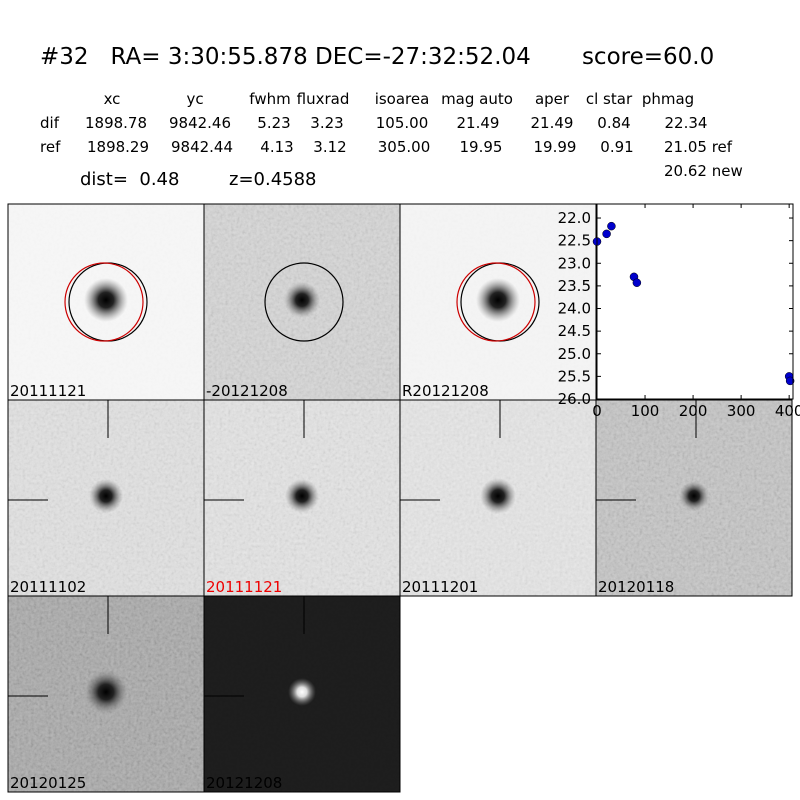 The height and width of the screenshot is (800, 800). What do you see at coordinates (555, 147) in the screenshot?
I see `table-cell: 19.99` at bounding box center [555, 147].